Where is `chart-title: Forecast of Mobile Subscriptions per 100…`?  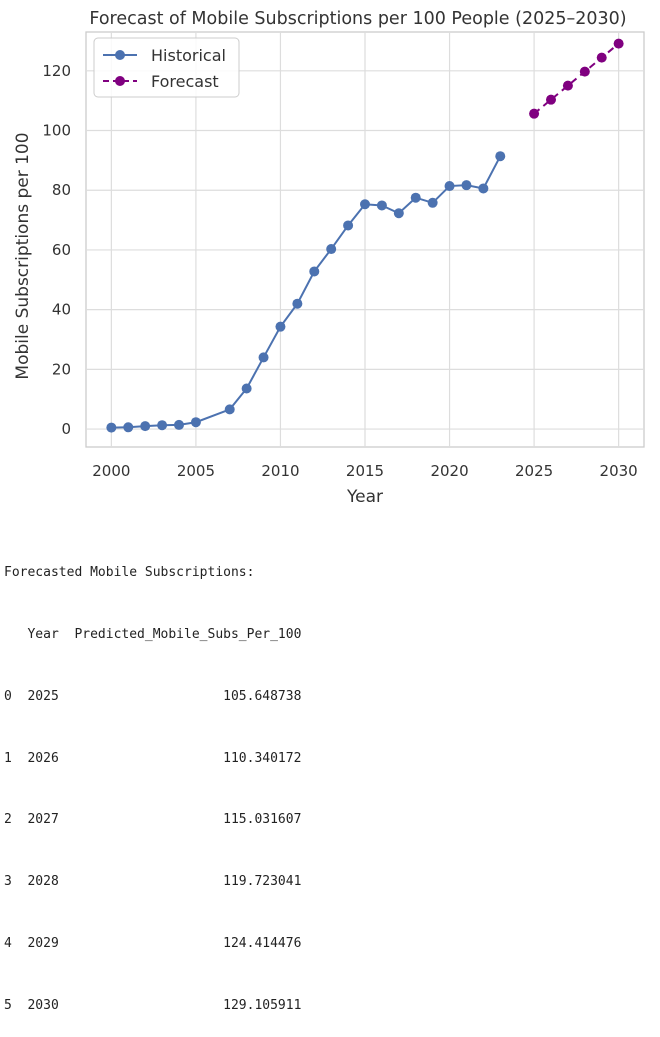 chart-title: Forecast of Mobile Subscriptions per 100… is located at coordinates (357, 19).